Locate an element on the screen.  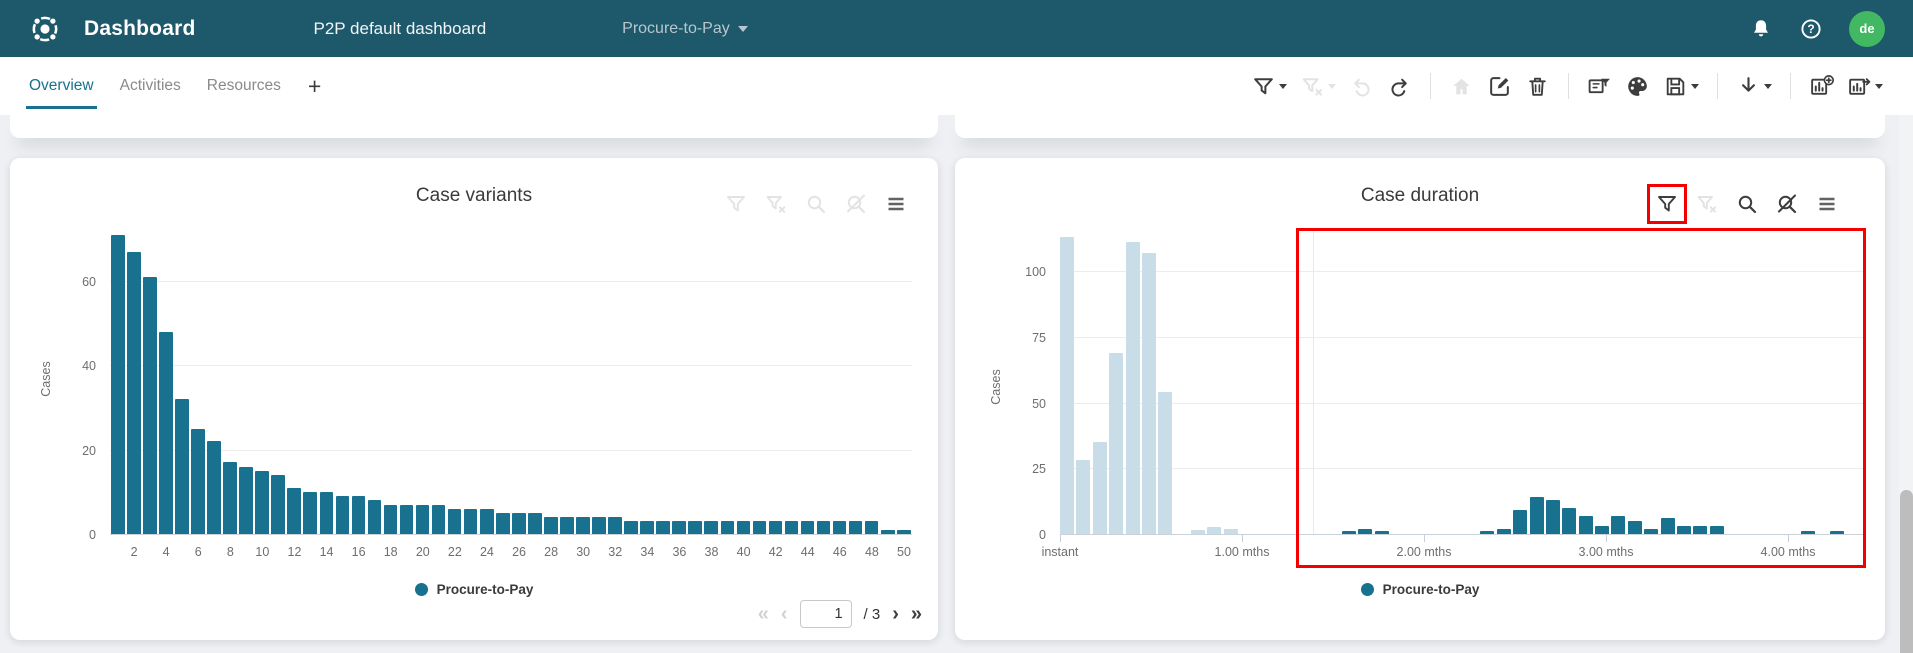
tab-resources: Resources is located at coordinates (243, 85).